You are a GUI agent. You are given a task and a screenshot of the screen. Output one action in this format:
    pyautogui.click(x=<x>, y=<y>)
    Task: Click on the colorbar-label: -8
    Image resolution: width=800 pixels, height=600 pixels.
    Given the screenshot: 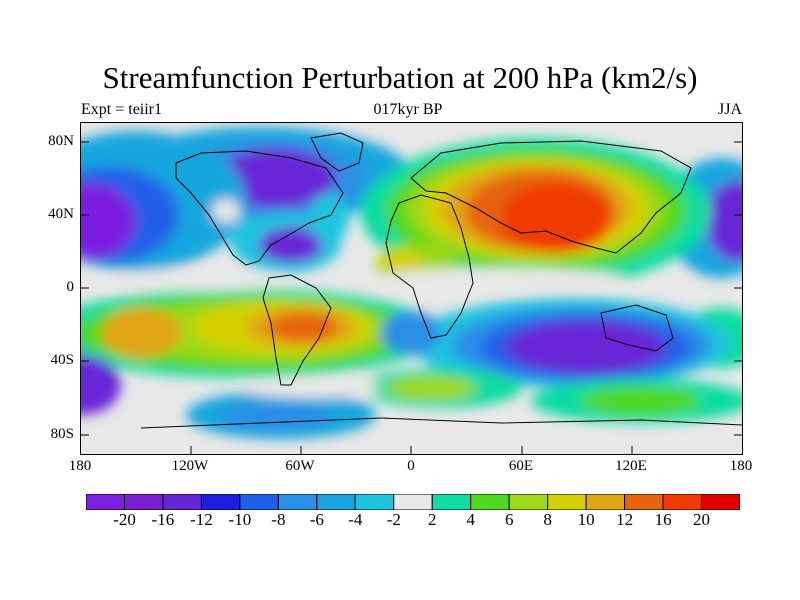 What is the action you would take?
    pyautogui.click(x=278, y=519)
    